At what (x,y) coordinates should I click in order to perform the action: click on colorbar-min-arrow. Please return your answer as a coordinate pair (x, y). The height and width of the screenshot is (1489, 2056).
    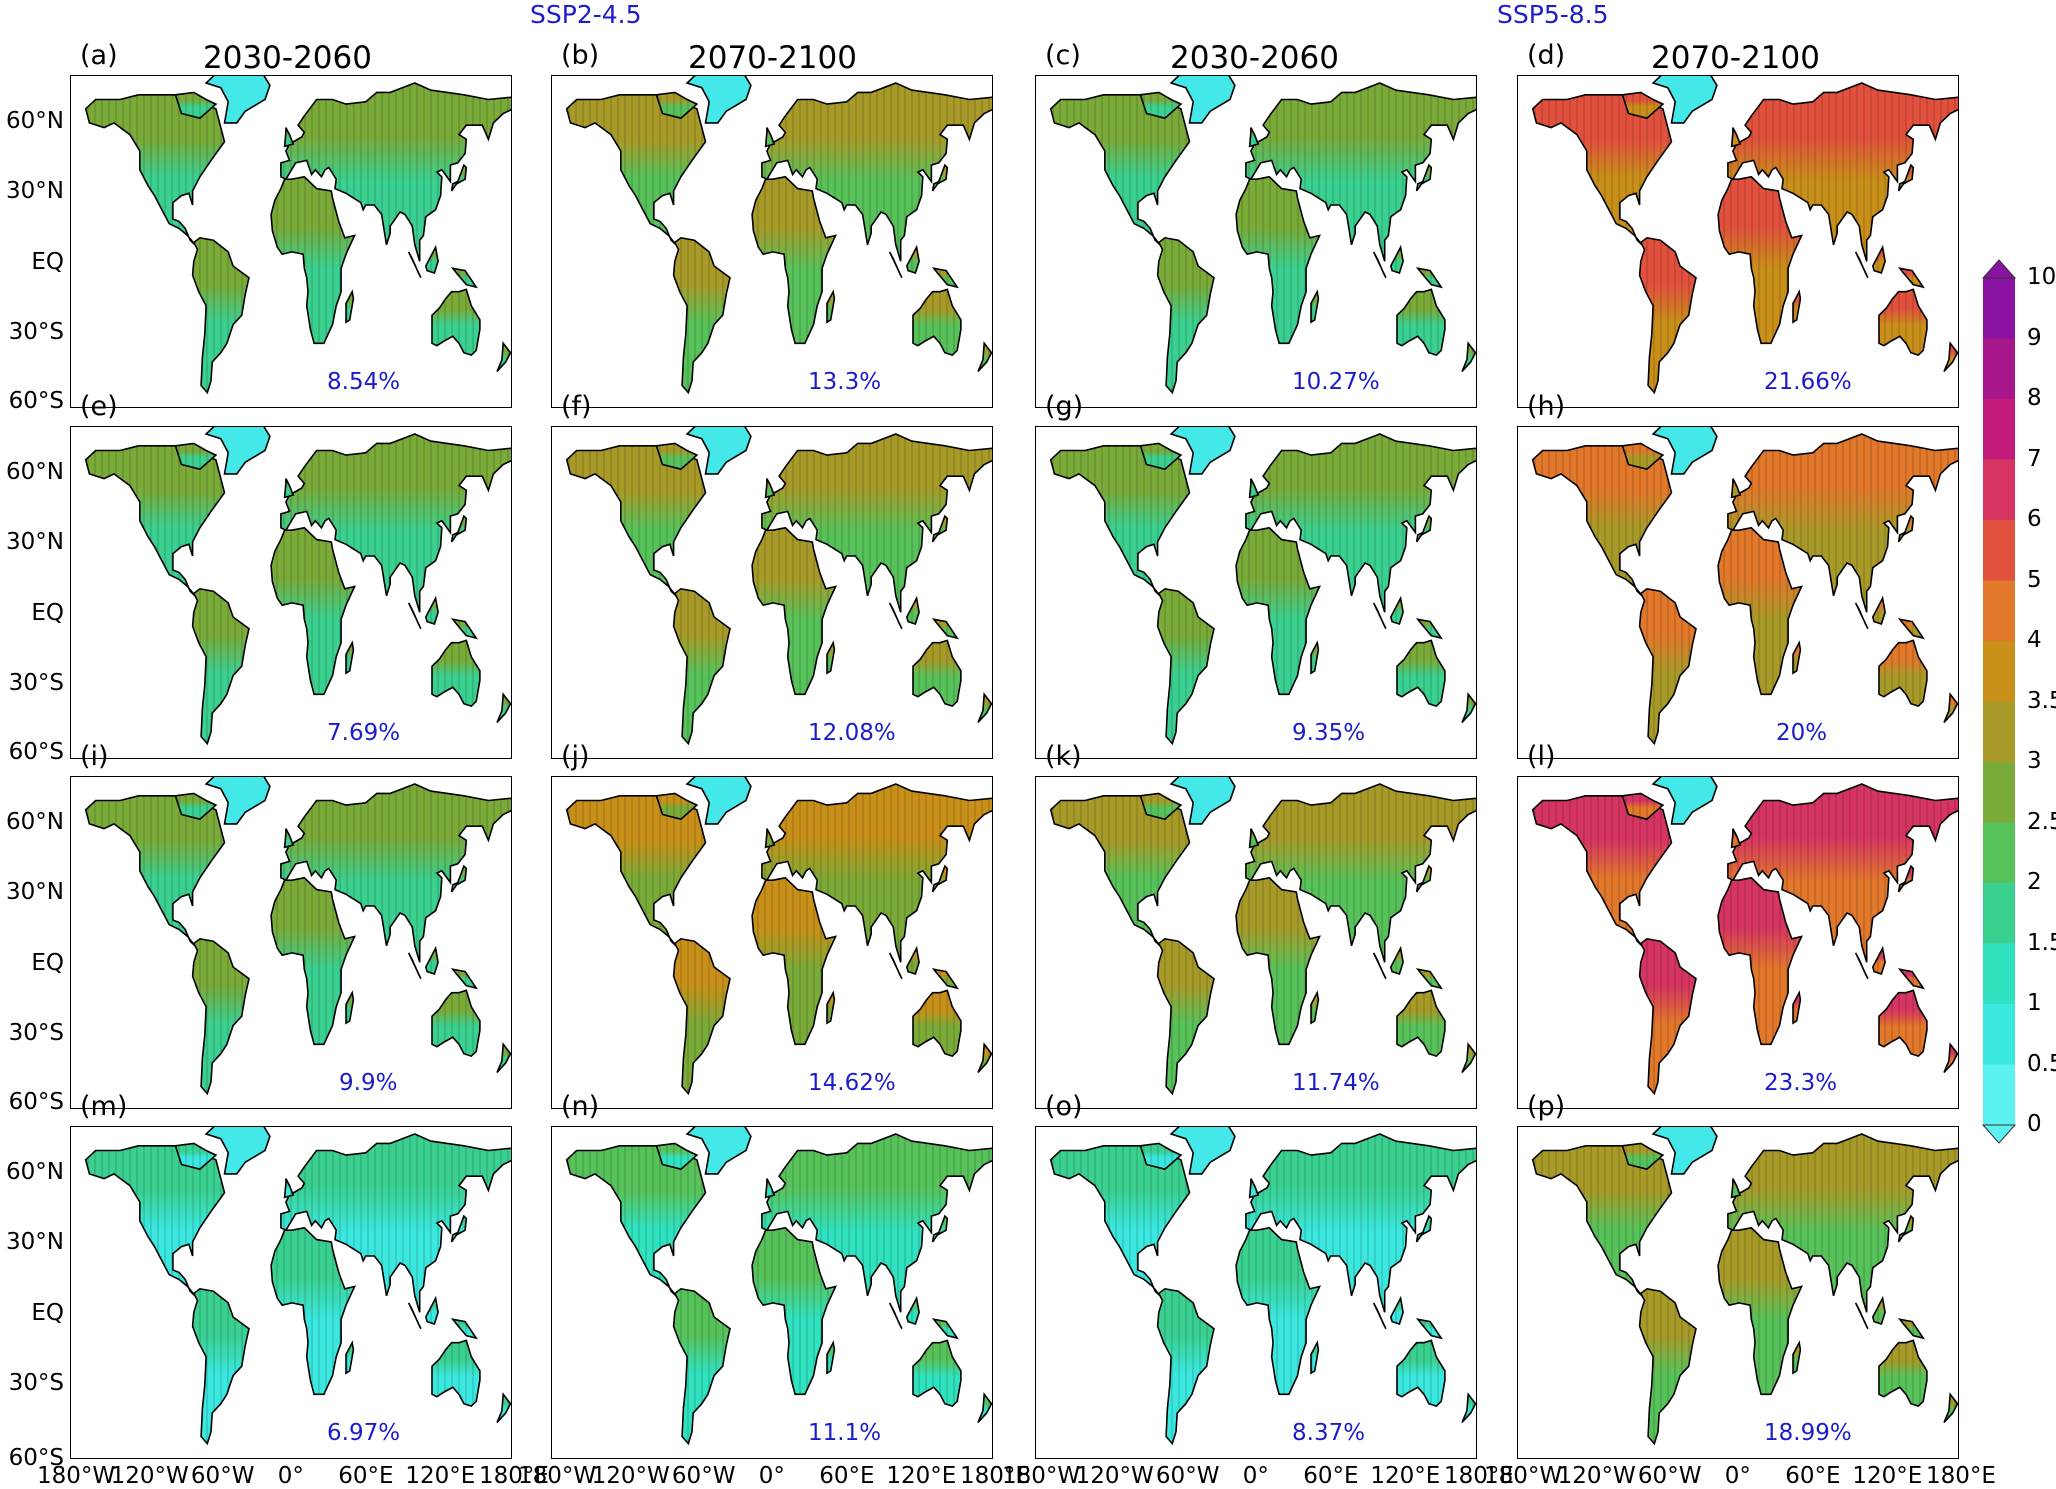
    Looking at the image, I should click on (1999, 1134).